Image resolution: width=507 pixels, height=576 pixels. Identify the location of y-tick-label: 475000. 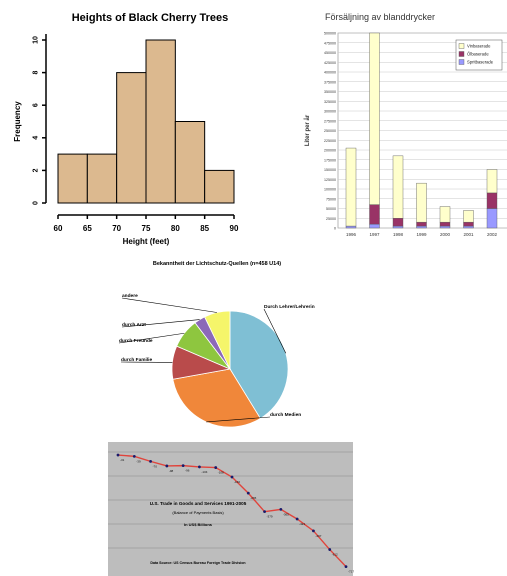
(330, 43).